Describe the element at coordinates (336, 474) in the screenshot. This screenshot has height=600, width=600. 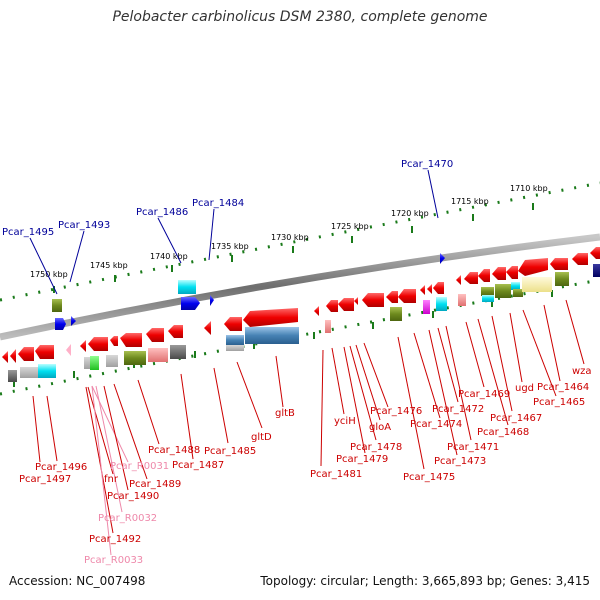
I see `gene-label: Pcar_1481` at that location.